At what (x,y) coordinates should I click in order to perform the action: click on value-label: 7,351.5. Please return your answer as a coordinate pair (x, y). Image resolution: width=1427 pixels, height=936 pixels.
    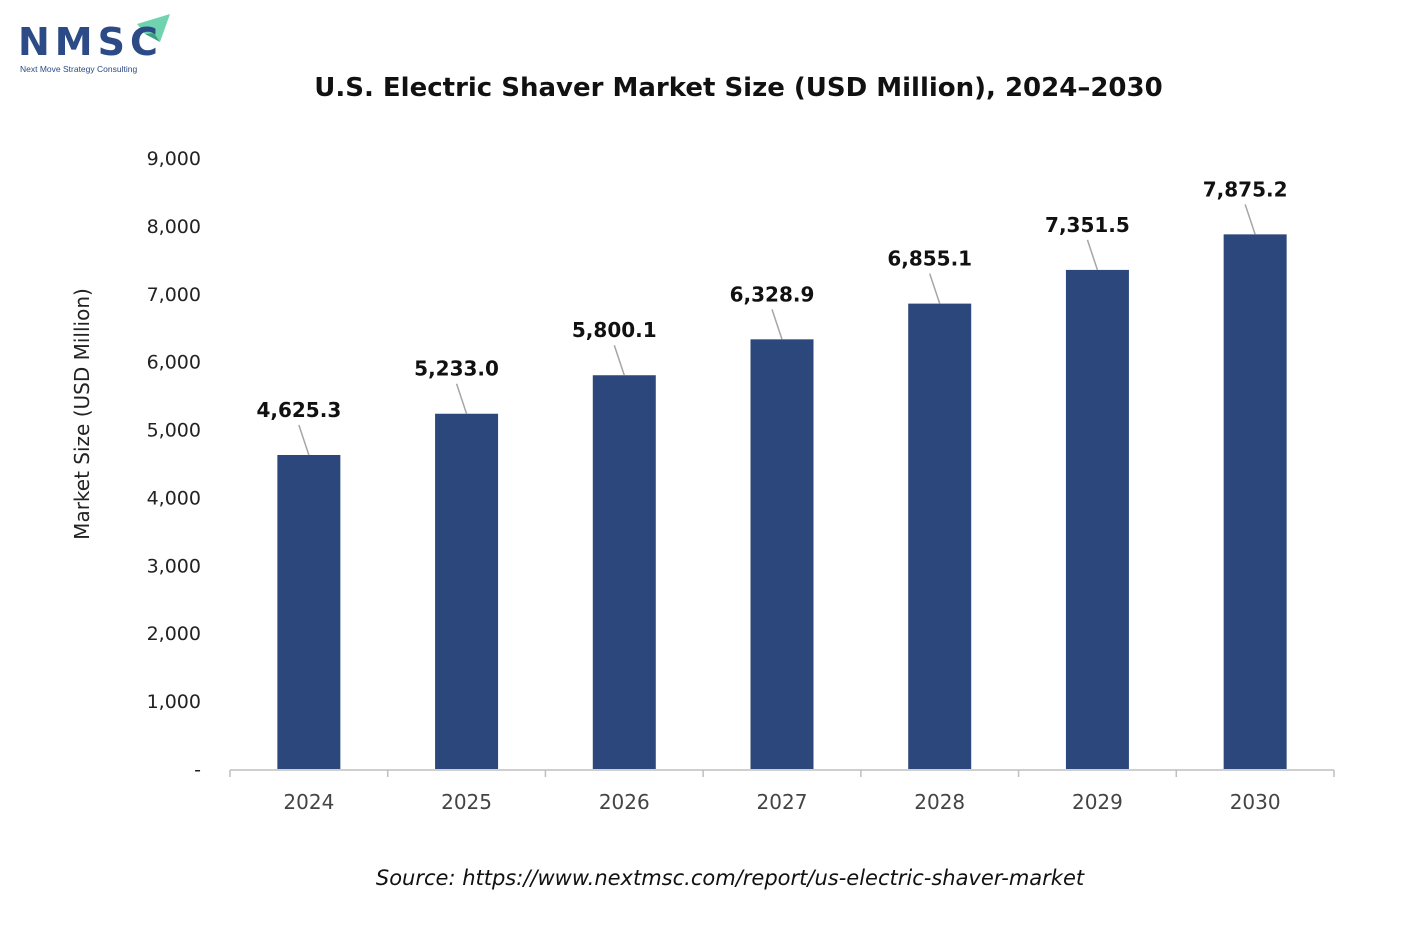
    Looking at the image, I should click on (1087, 225).